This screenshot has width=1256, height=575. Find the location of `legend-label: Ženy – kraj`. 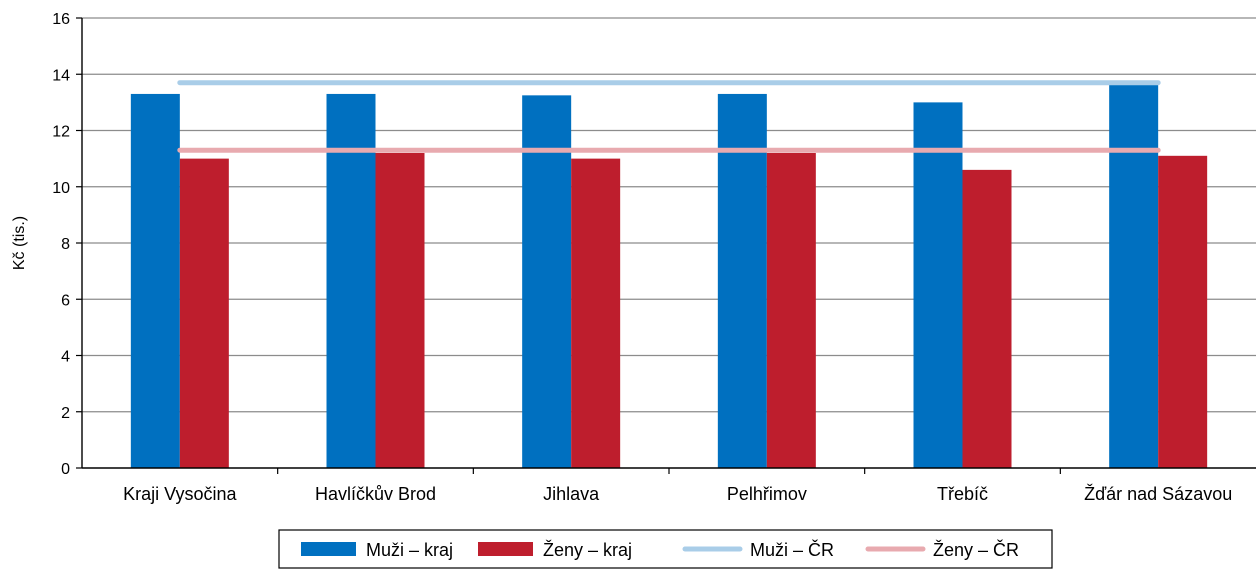

legend-label: Ženy – kraj is located at coordinates (587, 550).